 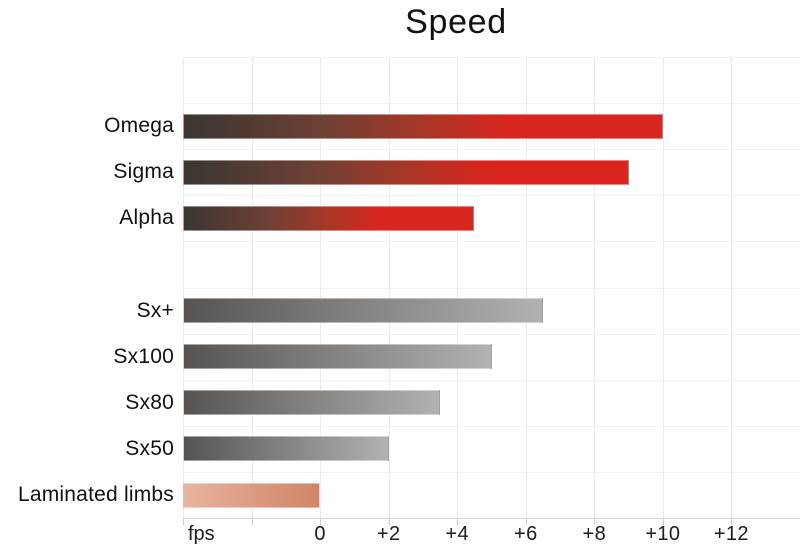 I want to click on bar-sx100, so click(x=337, y=357).